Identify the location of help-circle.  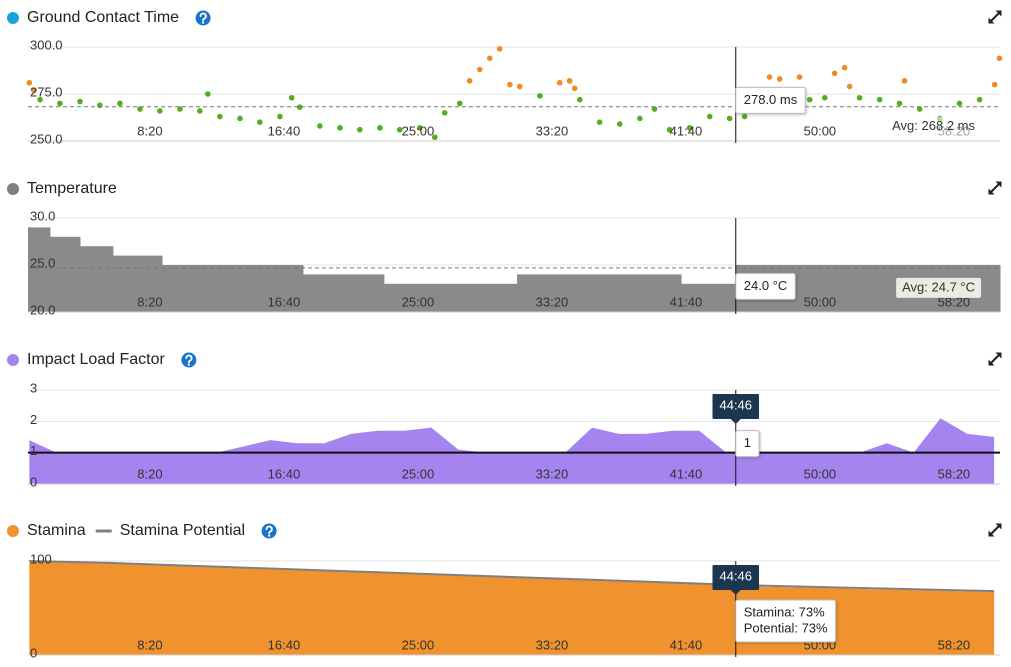
(269, 531).